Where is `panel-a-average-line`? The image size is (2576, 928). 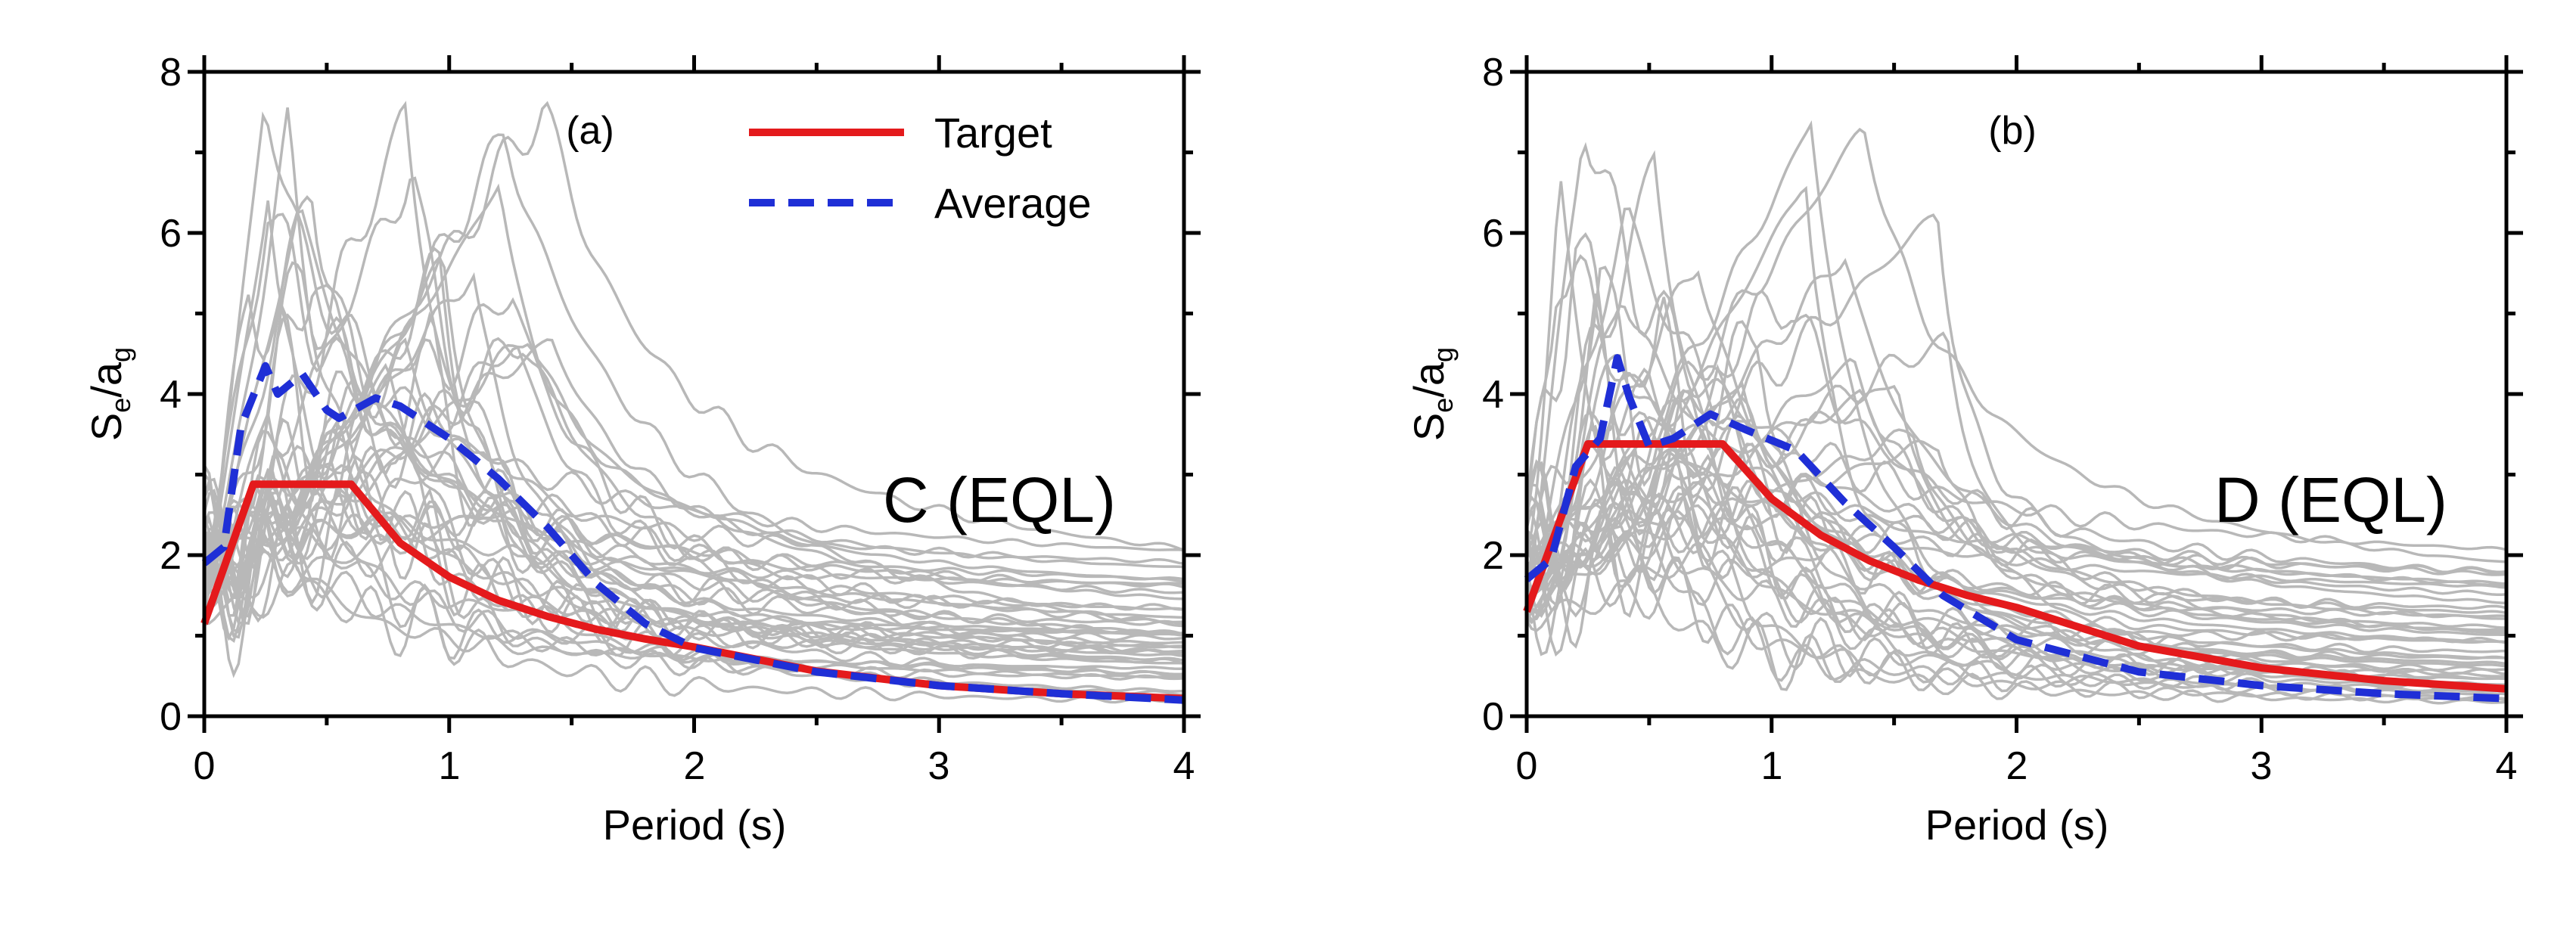
panel-a-average-line is located at coordinates (693, 533).